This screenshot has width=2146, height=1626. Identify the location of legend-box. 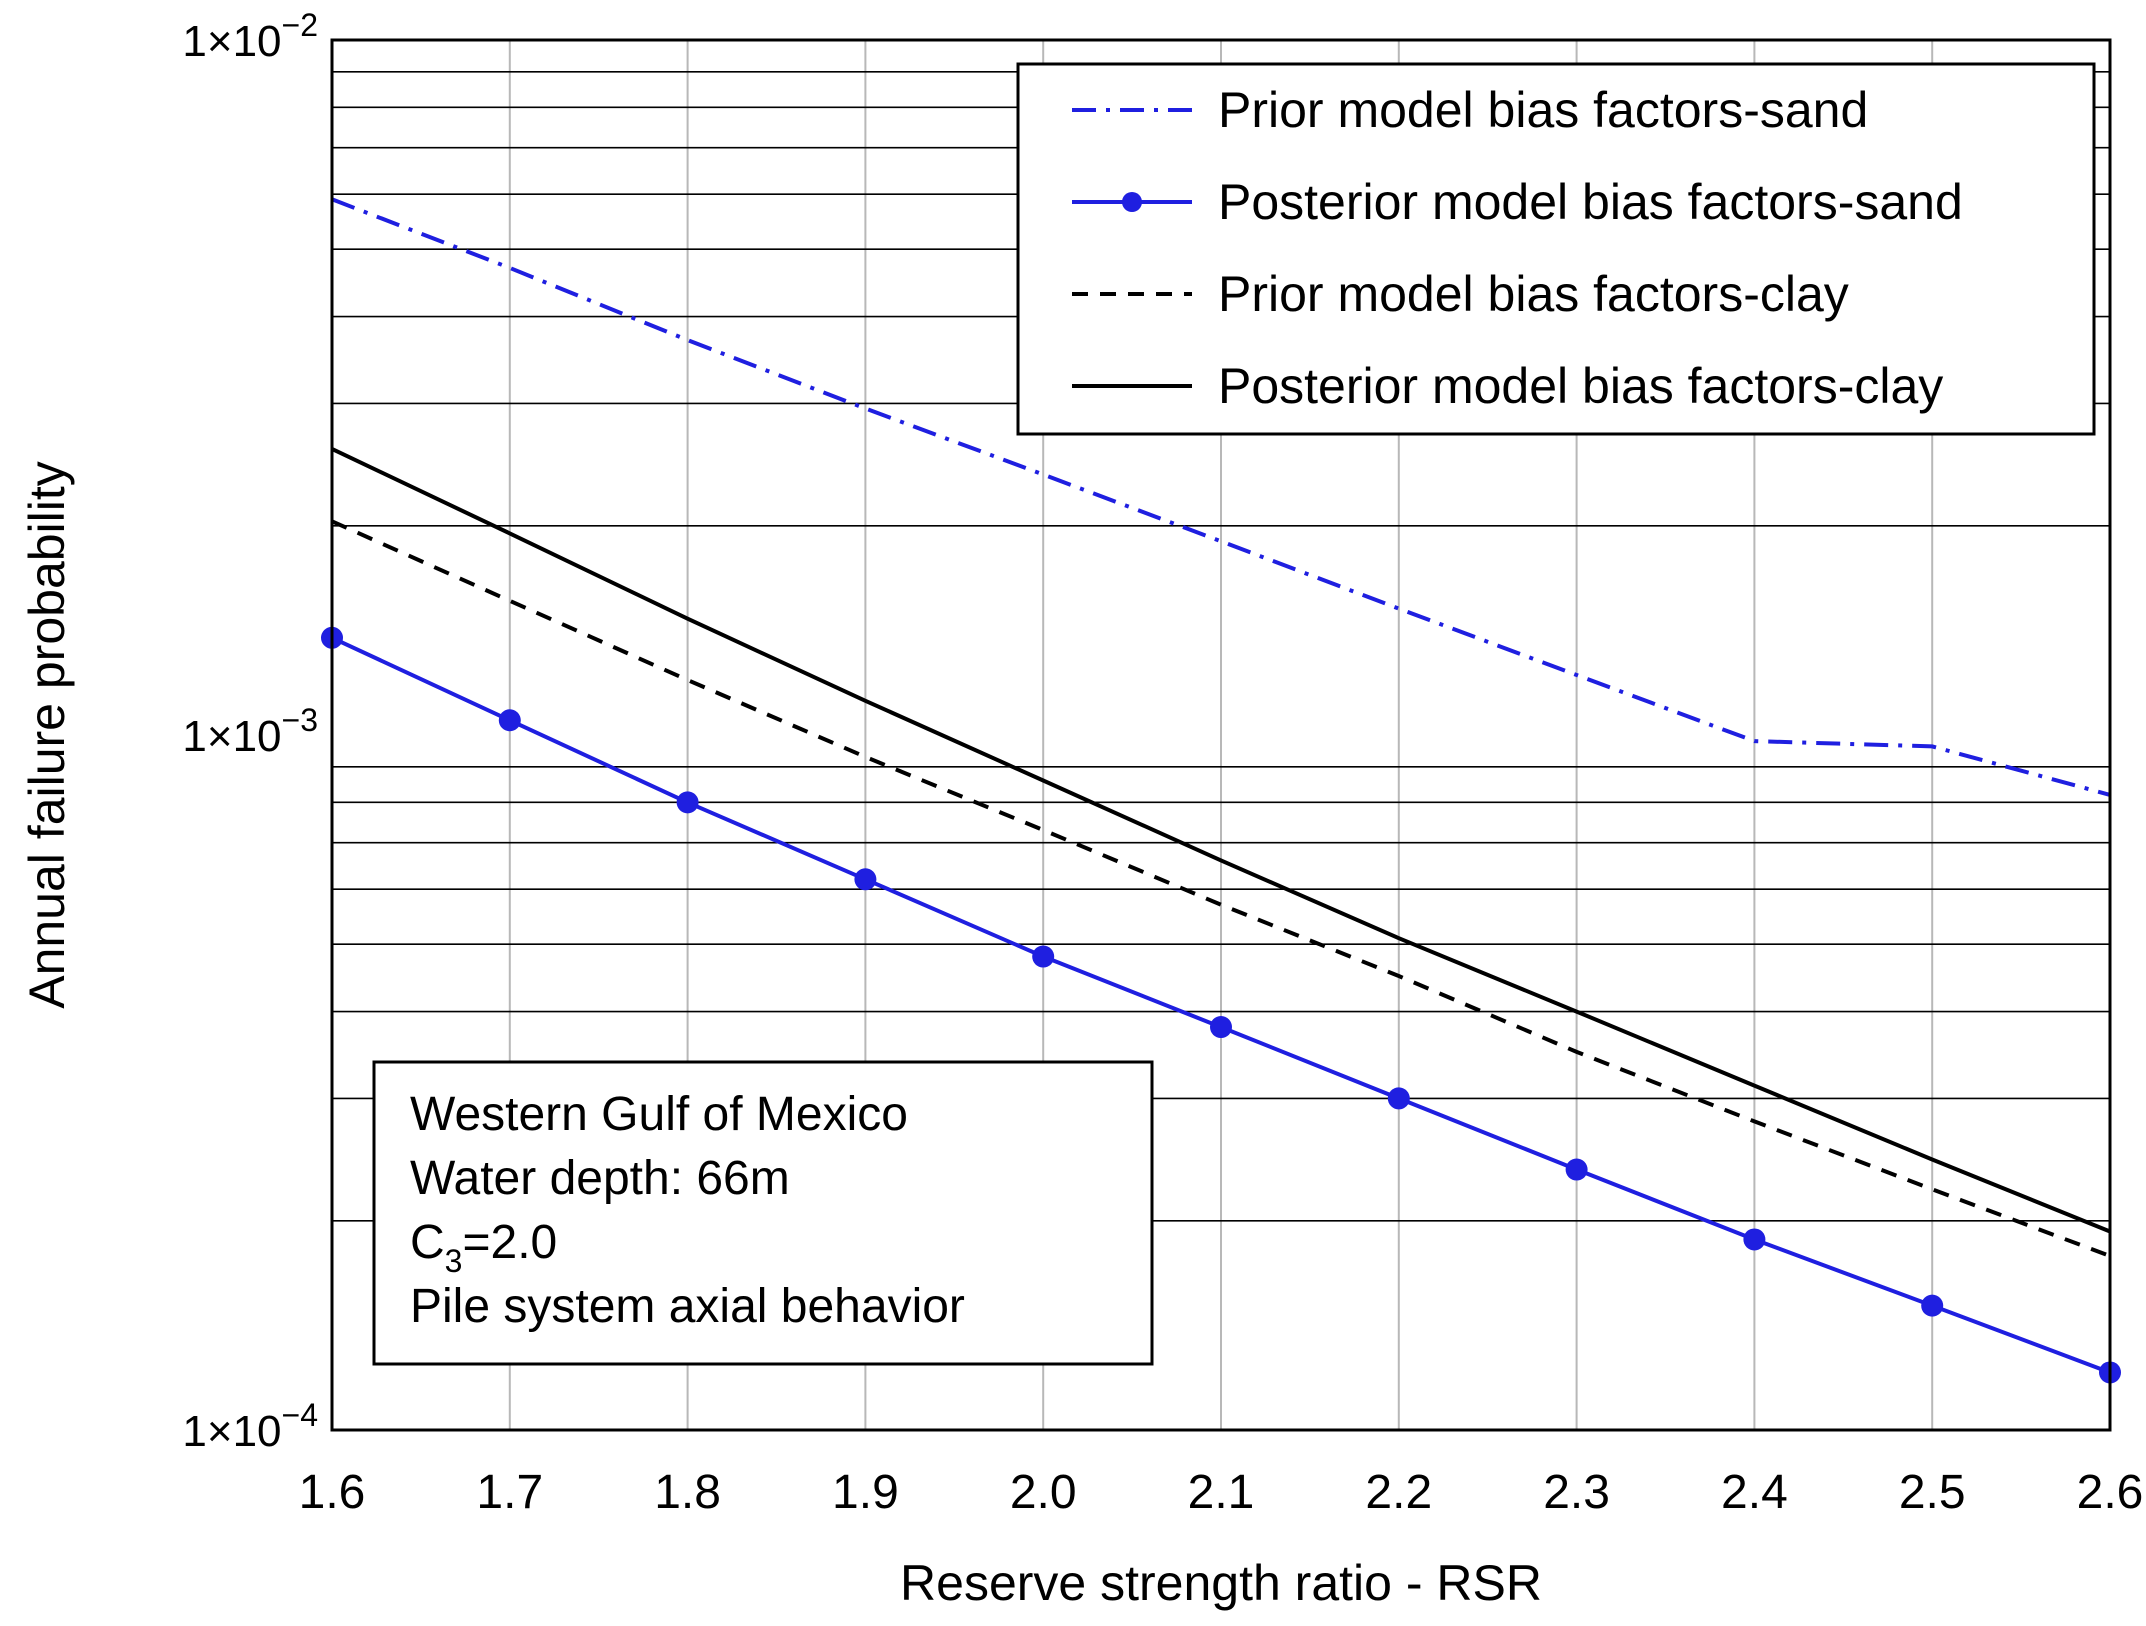
(1556, 249).